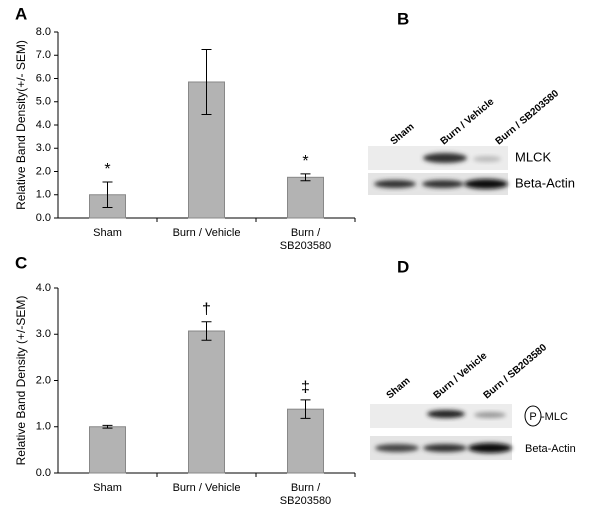  I want to click on row-label: MLCK, so click(533, 156).